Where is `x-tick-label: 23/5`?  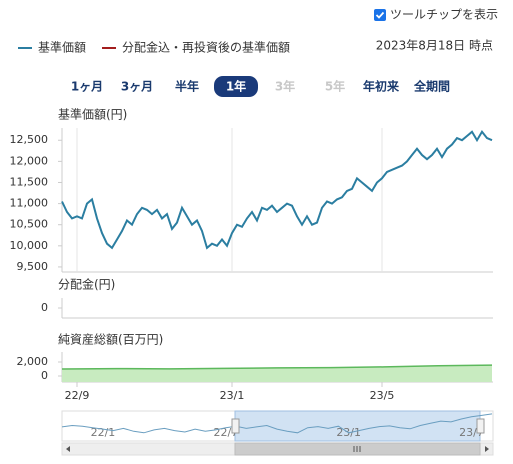
x-tick-label: 23/5 is located at coordinates (382, 395).